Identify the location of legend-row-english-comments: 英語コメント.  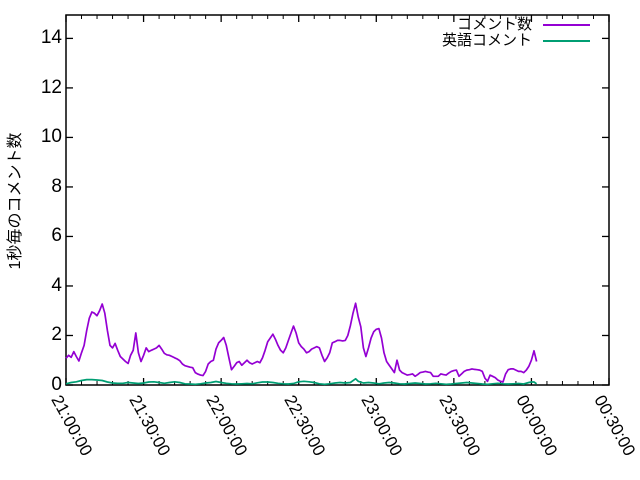
(516, 41).